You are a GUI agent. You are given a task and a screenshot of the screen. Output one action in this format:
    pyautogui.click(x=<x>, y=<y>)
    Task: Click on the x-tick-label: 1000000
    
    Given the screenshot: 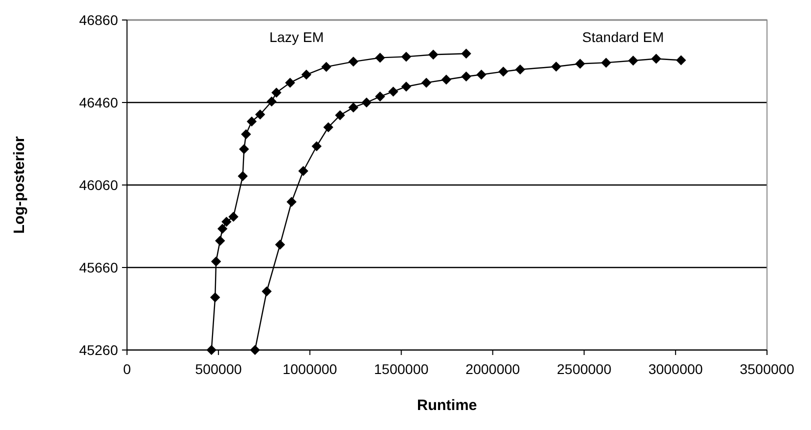 What is the action you would take?
    pyautogui.click(x=310, y=369)
    